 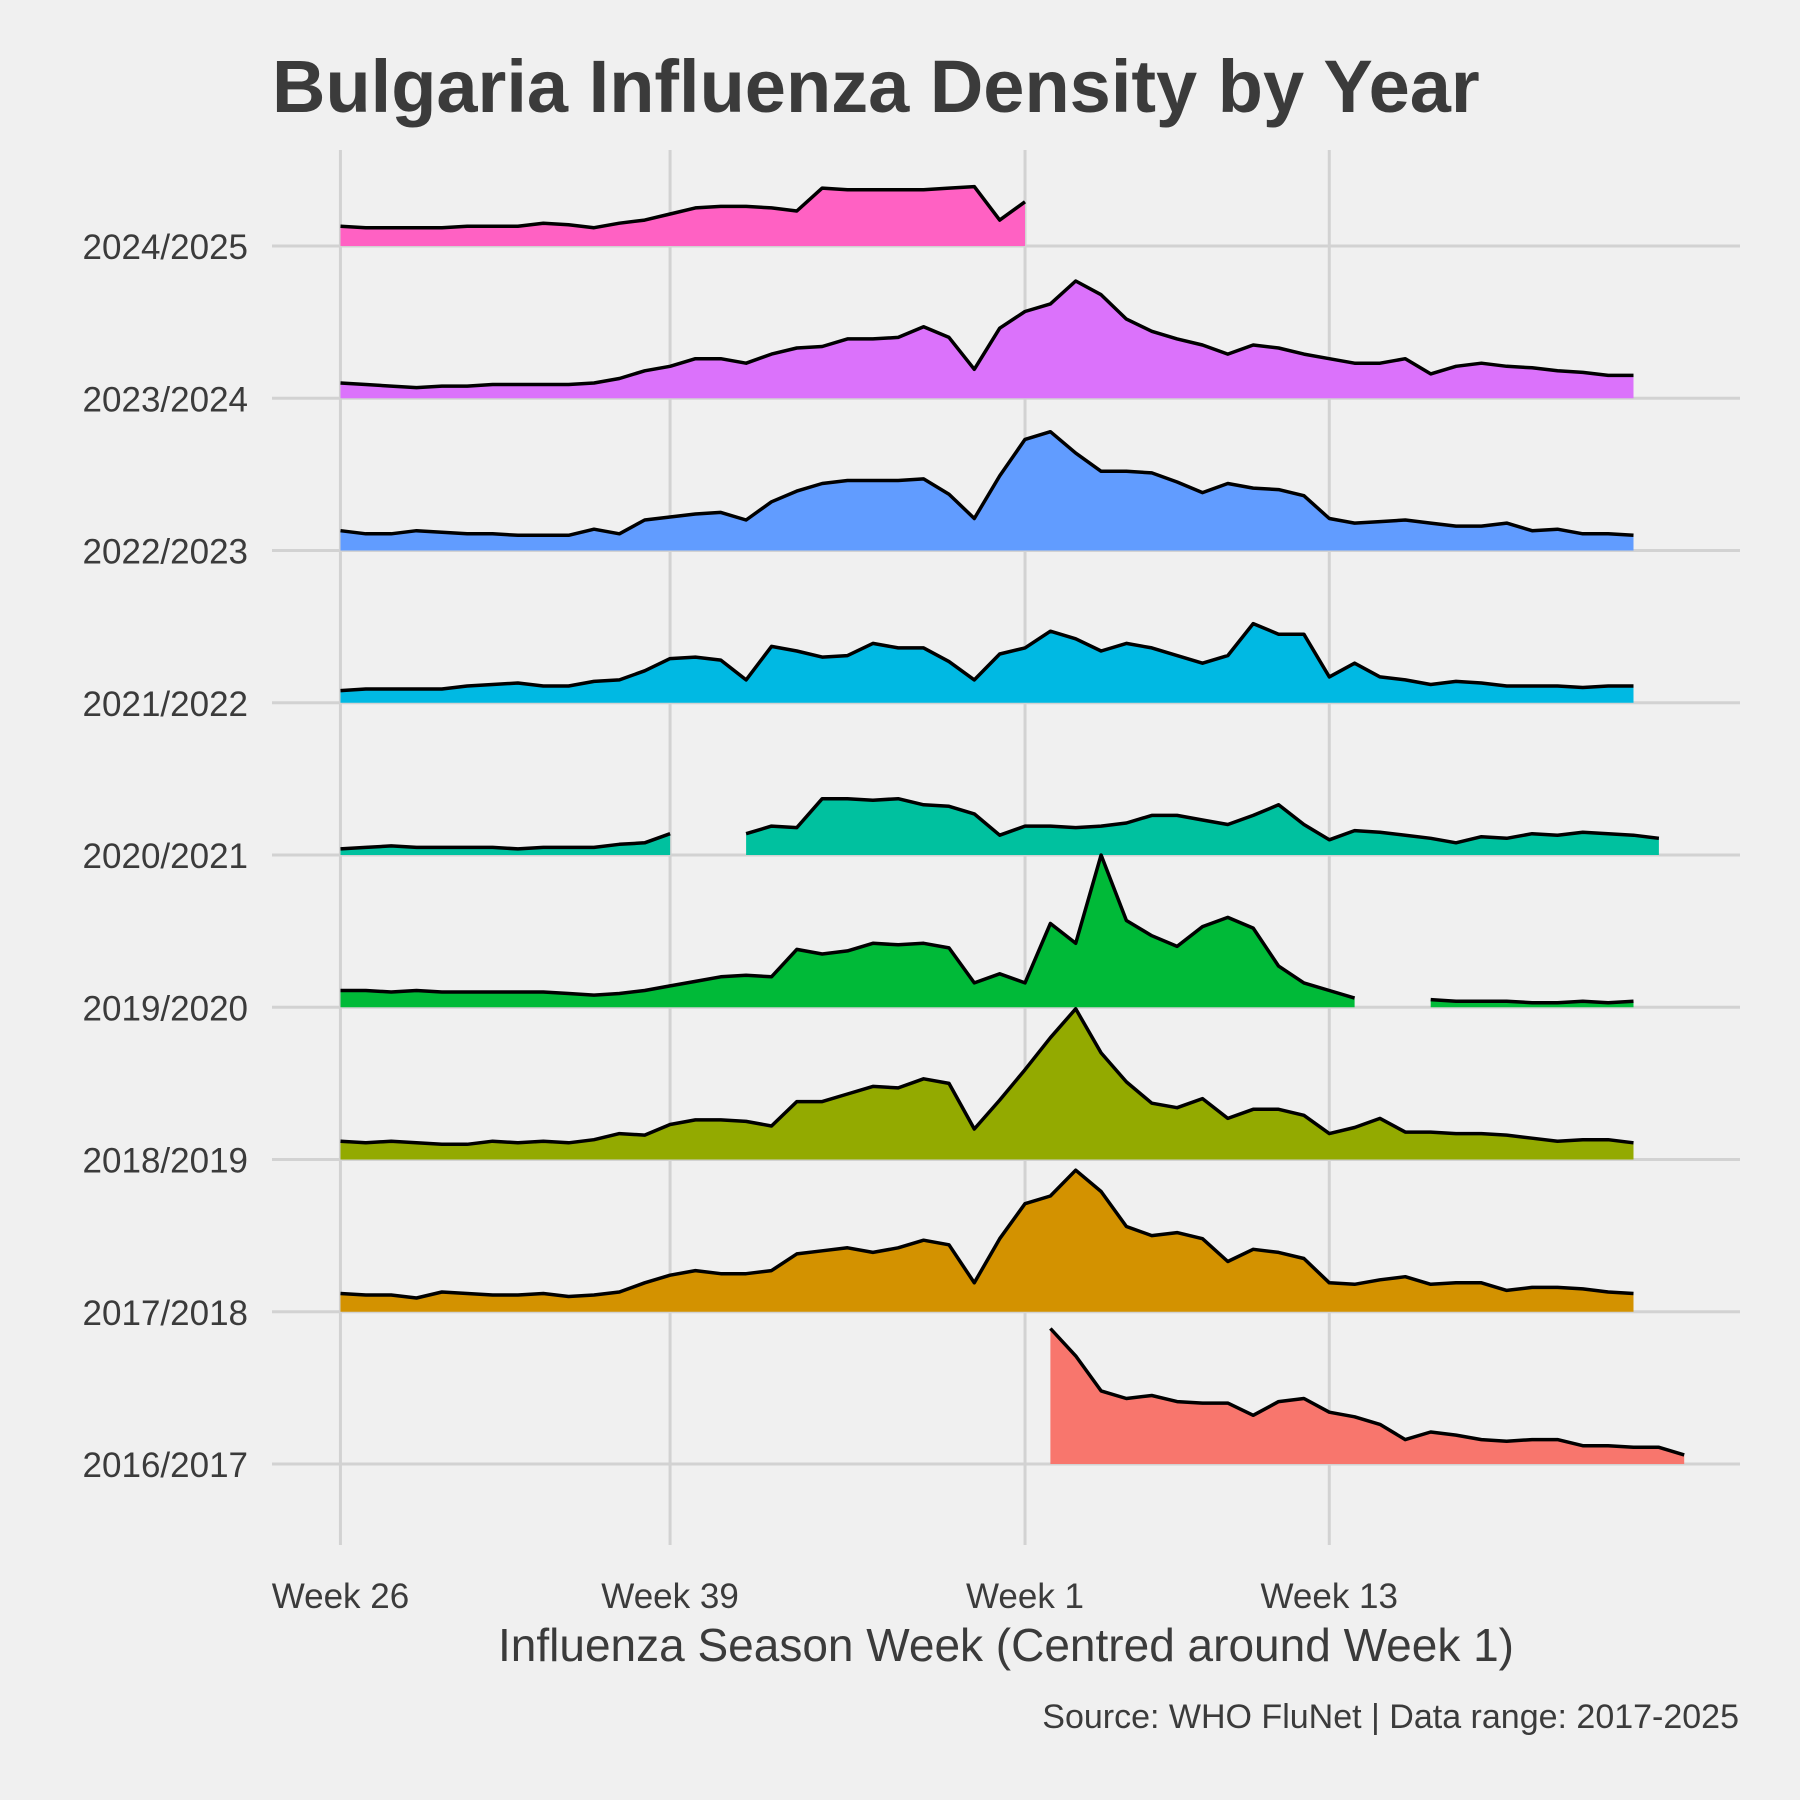 I want to click on ridge-2018-2019, so click(x=987, y=1083).